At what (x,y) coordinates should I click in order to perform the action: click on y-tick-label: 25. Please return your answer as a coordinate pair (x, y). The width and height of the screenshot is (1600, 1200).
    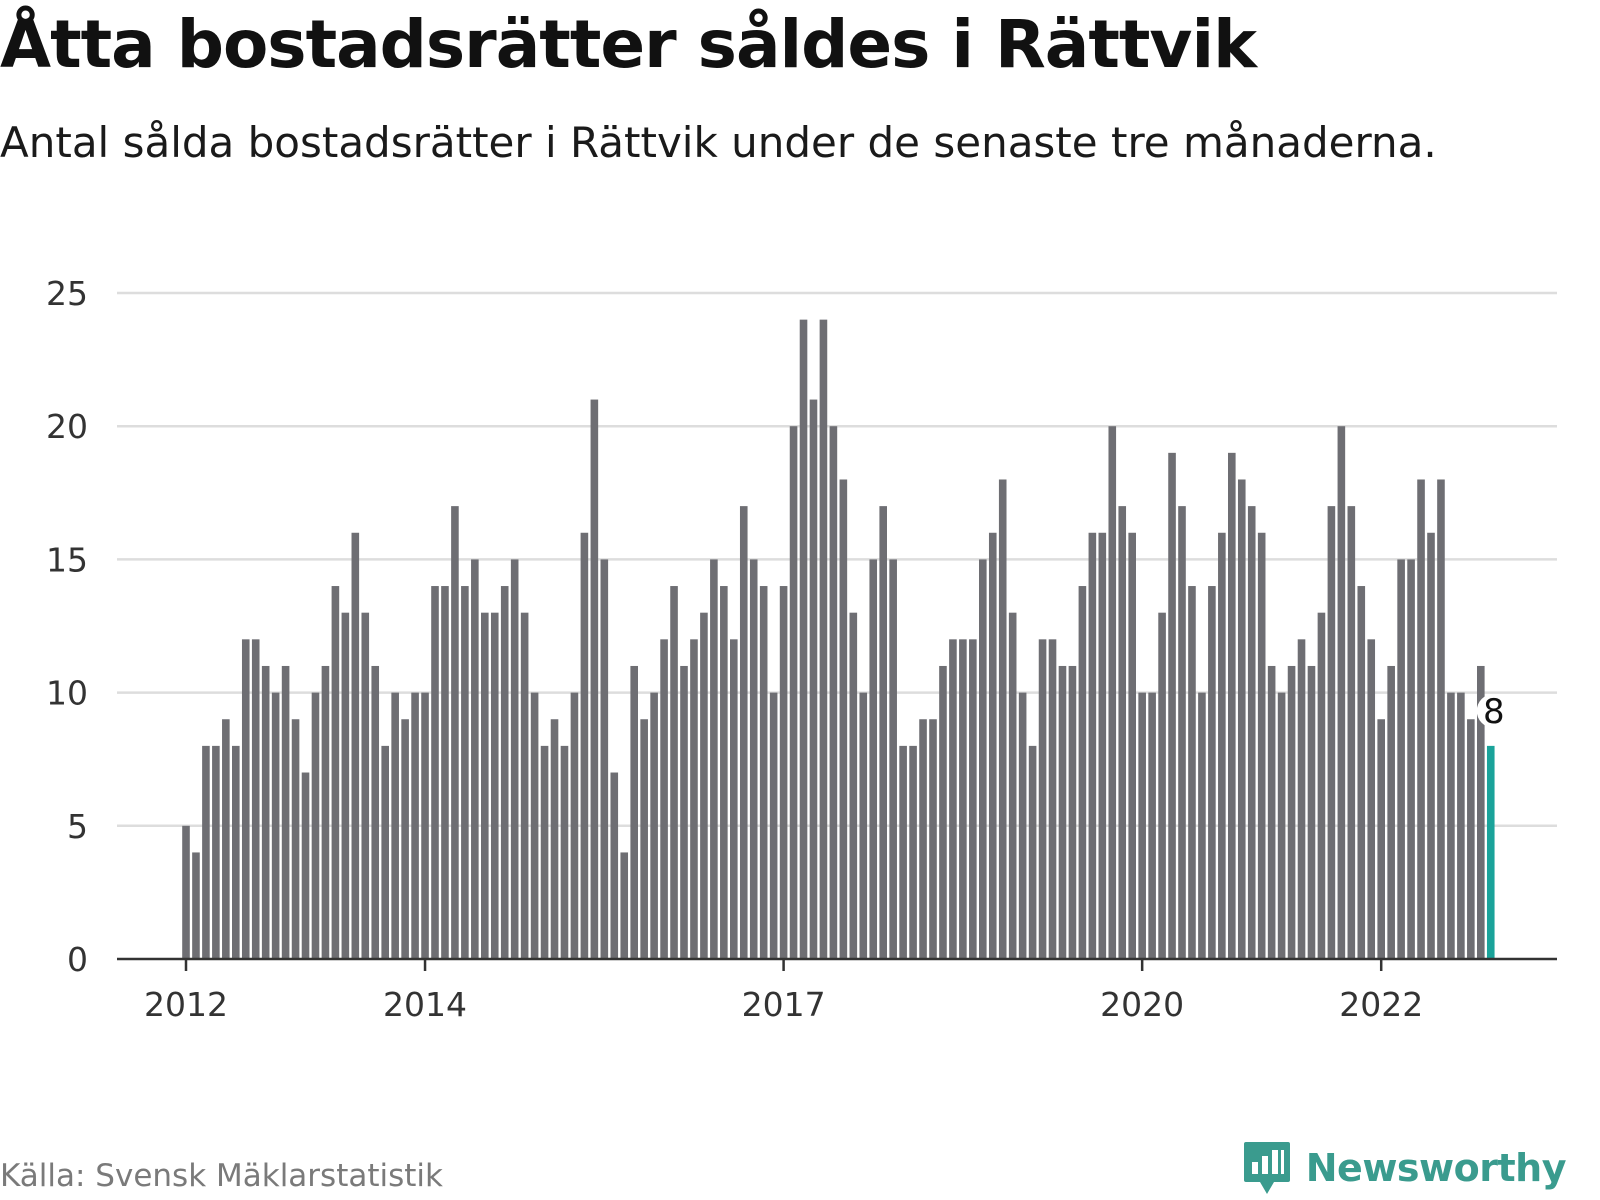
    Looking at the image, I should click on (67, 293).